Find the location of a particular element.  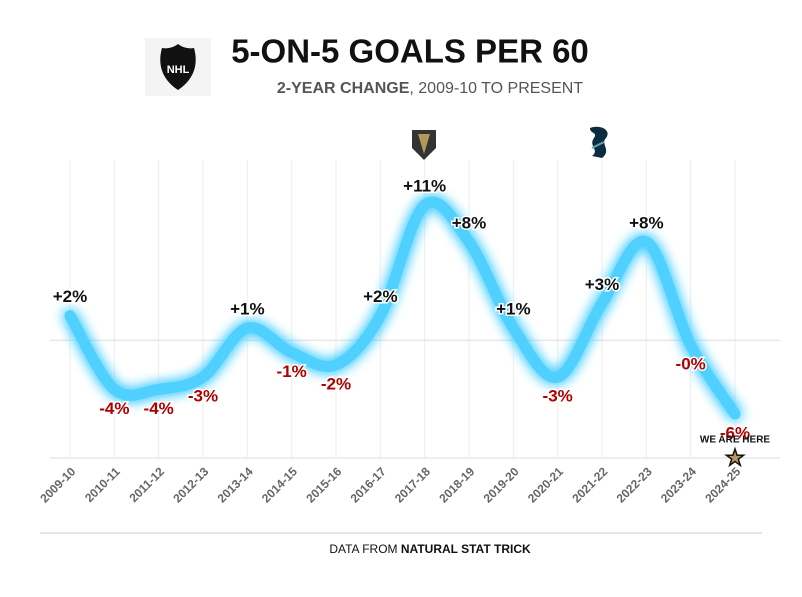

x-tick-label: 2021-22 is located at coordinates (589, 484).